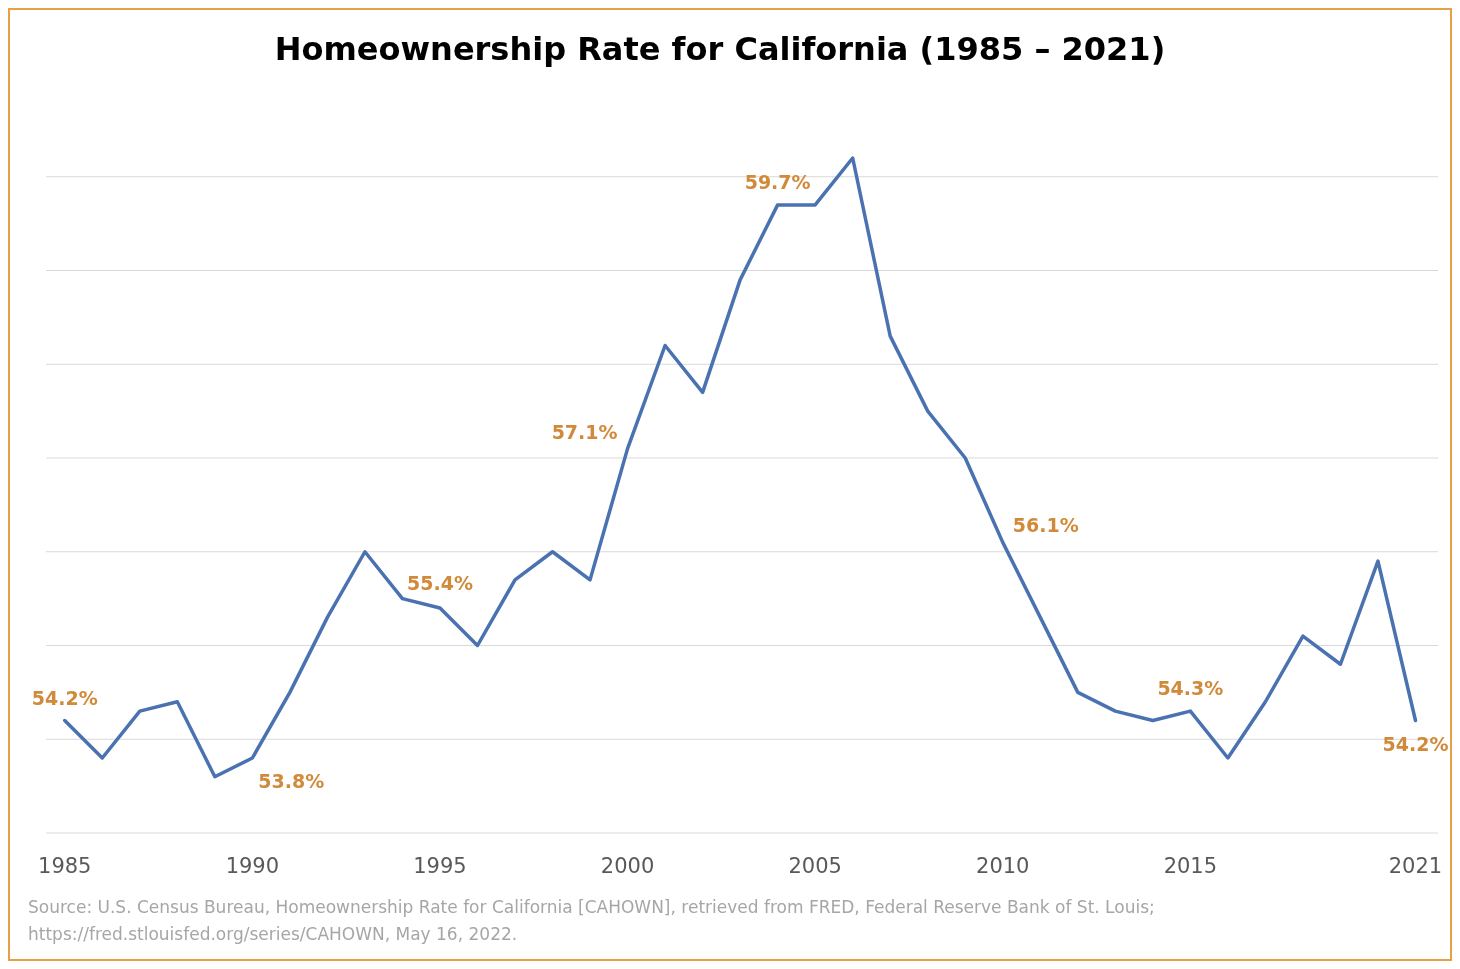 This screenshot has height=969, width=1460. What do you see at coordinates (720, 49) in the screenshot?
I see `chart-title: Homeownership Rate for California (1985 – 2021)` at bounding box center [720, 49].